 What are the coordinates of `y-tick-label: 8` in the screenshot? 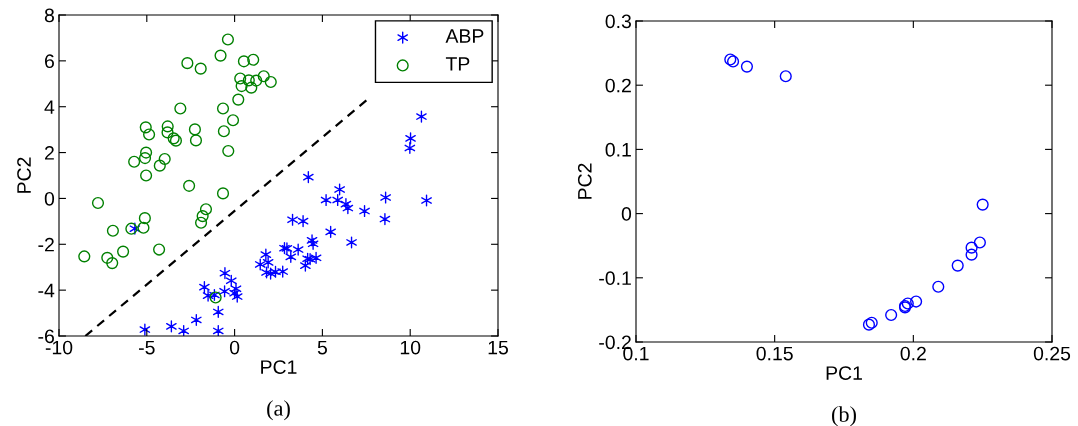 It's located at (49, 15).